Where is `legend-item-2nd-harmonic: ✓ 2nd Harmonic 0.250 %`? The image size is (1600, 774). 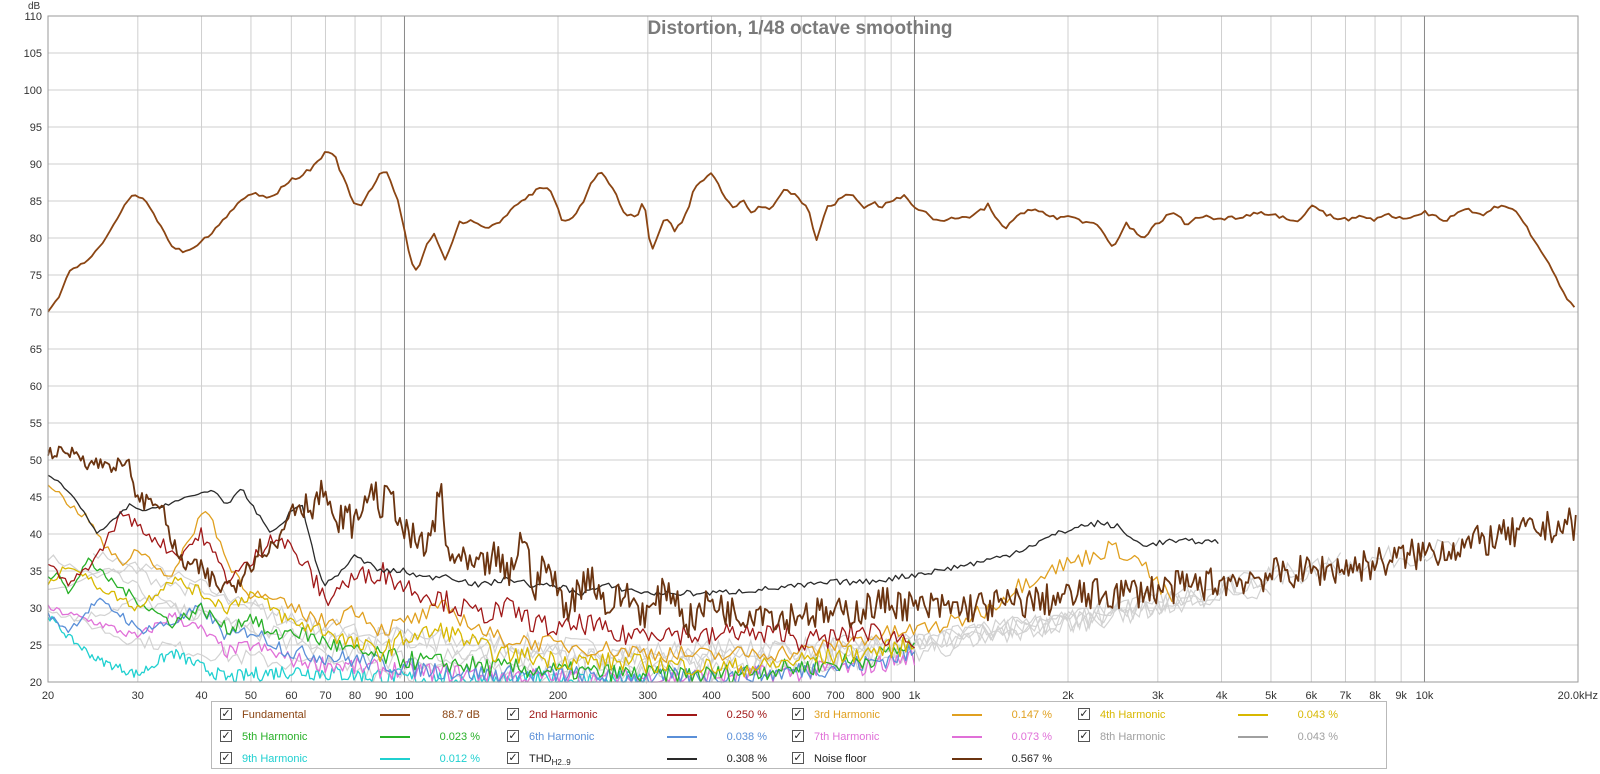
legend-item-2nd-harmonic: ✓ 2nd Harmonic 0.250 % is located at coordinates (647, 716).